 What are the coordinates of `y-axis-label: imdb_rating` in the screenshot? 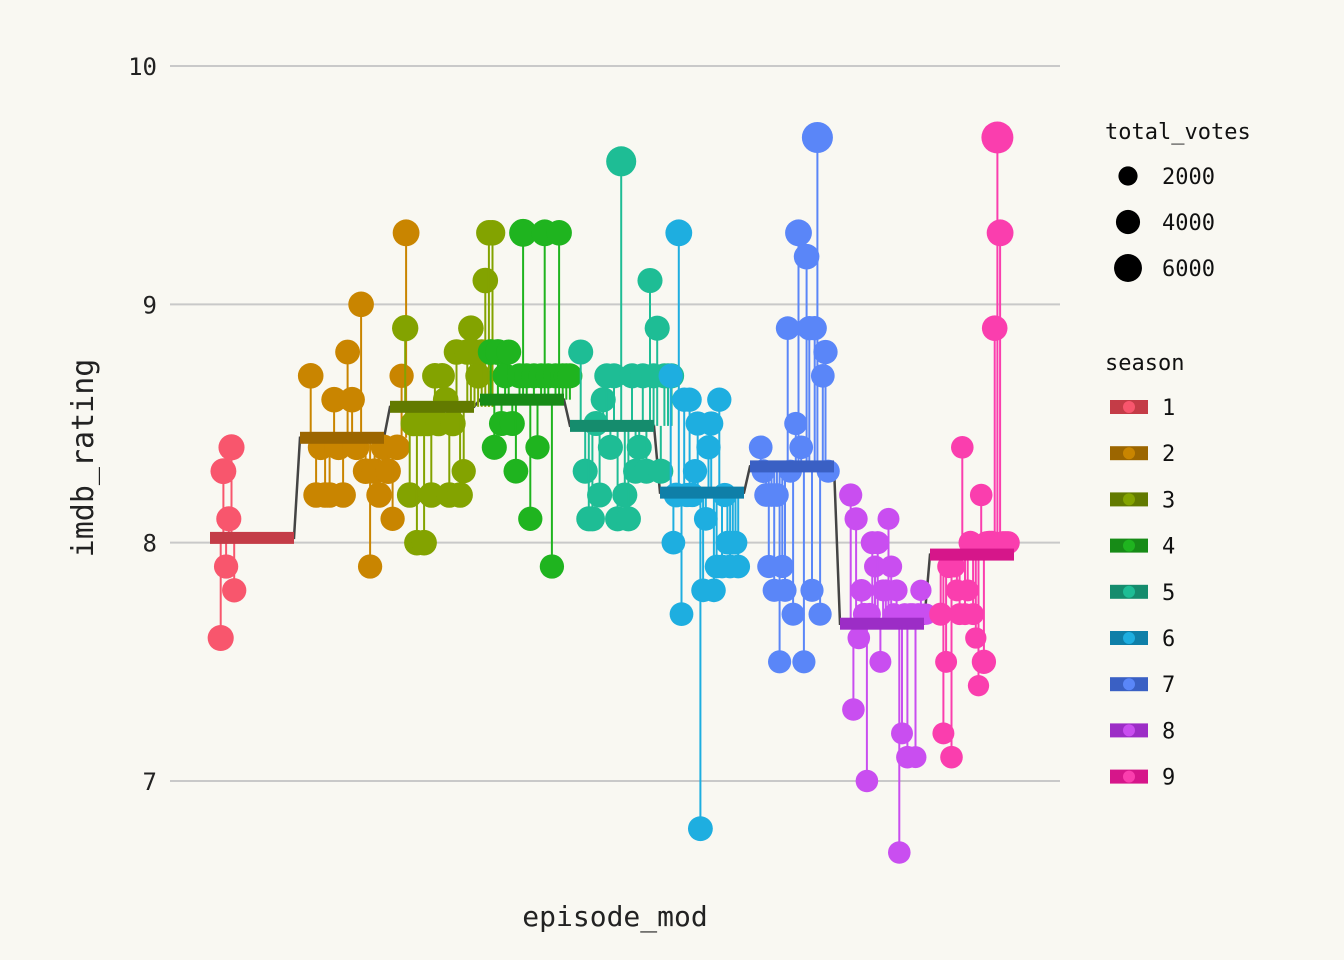 It's located at (83, 458).